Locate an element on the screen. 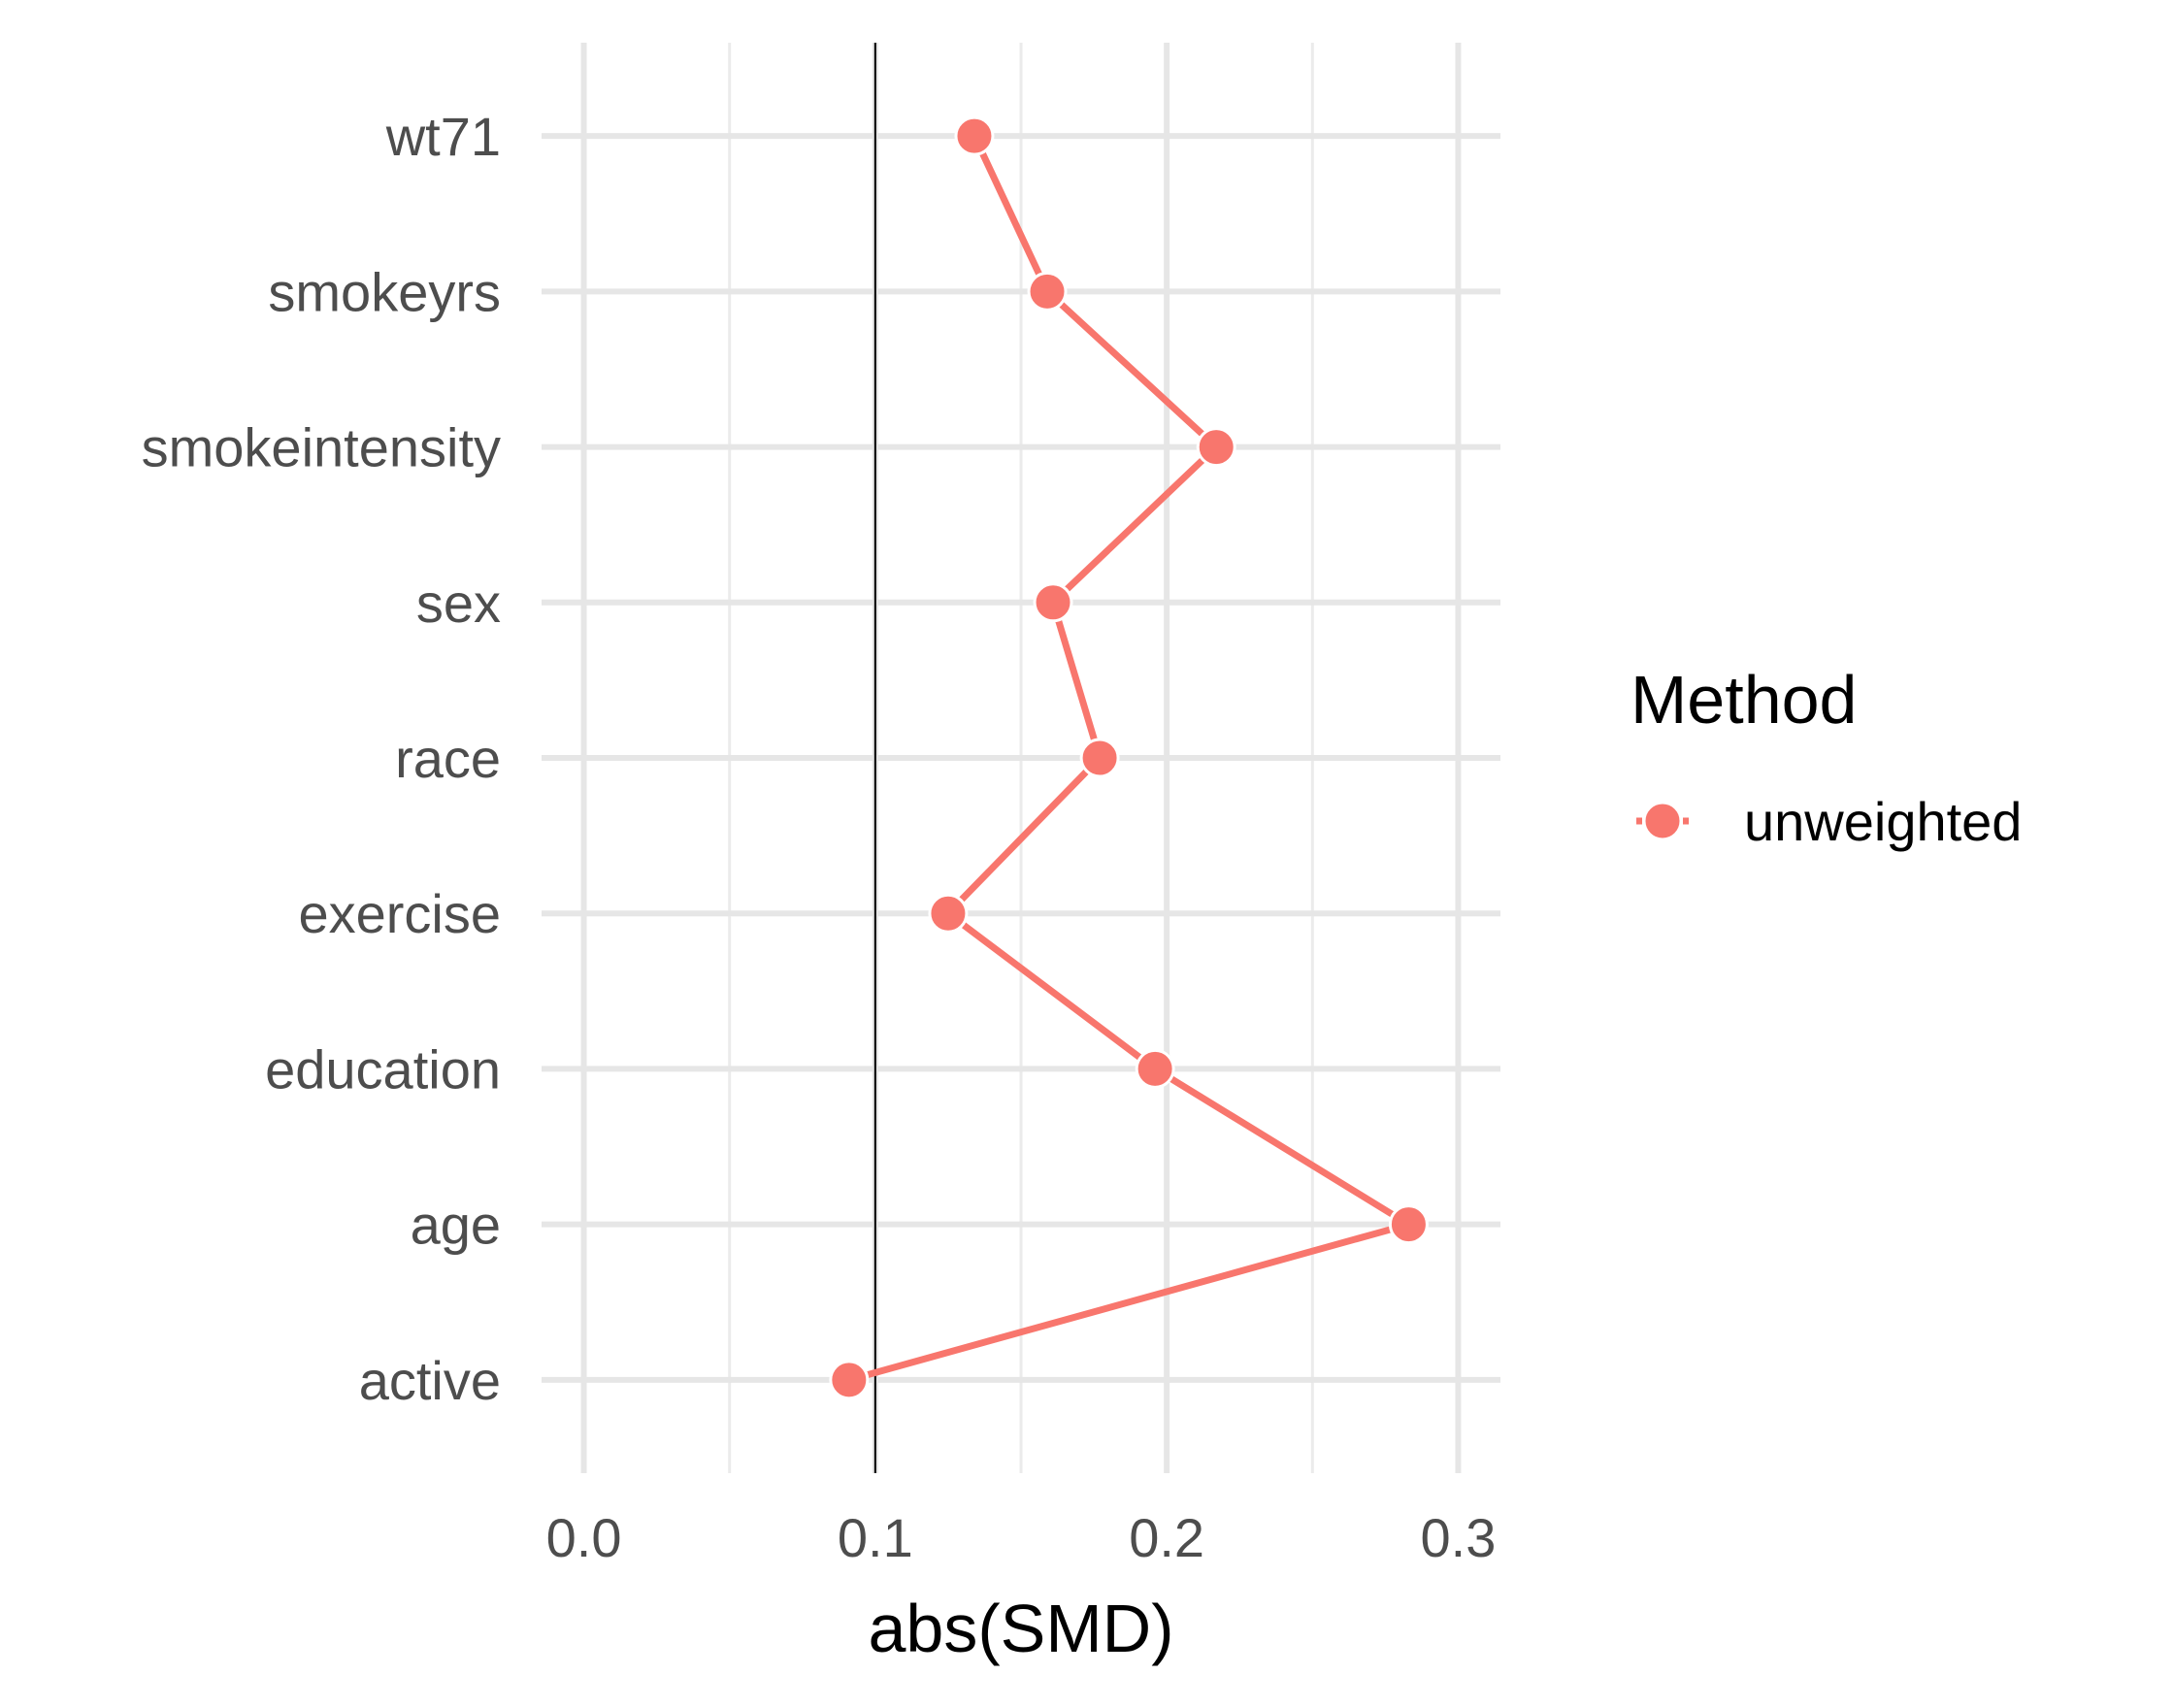 This screenshot has width=2174, height=1708. legend-label-unweighted: unweighted is located at coordinates (1883, 822).